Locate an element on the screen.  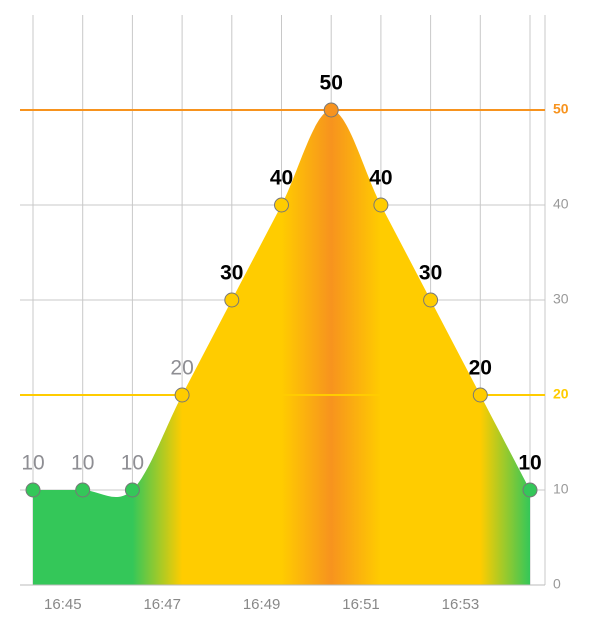
y-tick-label: 0 is located at coordinates (557, 584).